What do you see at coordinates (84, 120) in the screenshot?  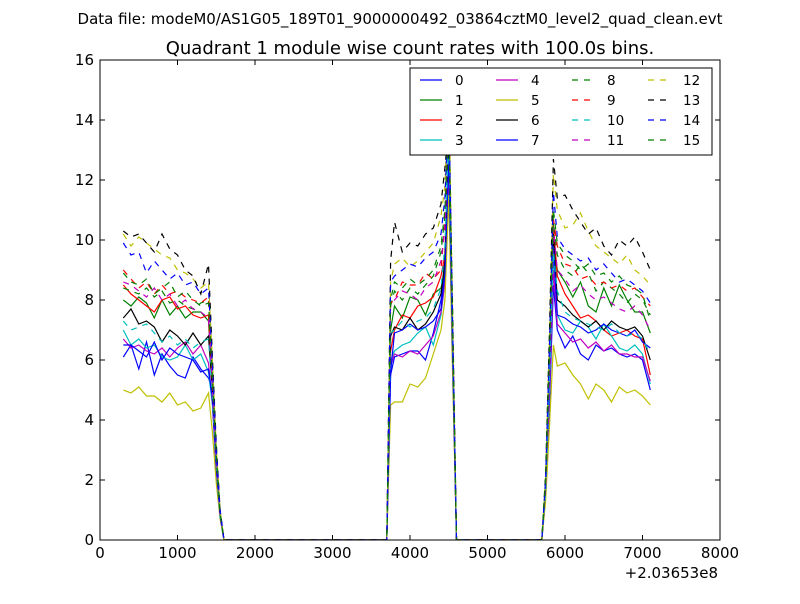 I see `y-tick-label: 14` at bounding box center [84, 120].